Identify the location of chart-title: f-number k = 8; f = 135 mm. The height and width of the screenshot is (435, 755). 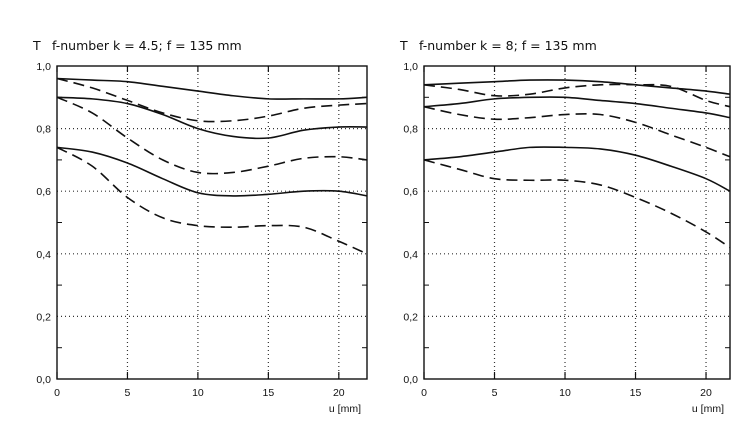
(508, 45).